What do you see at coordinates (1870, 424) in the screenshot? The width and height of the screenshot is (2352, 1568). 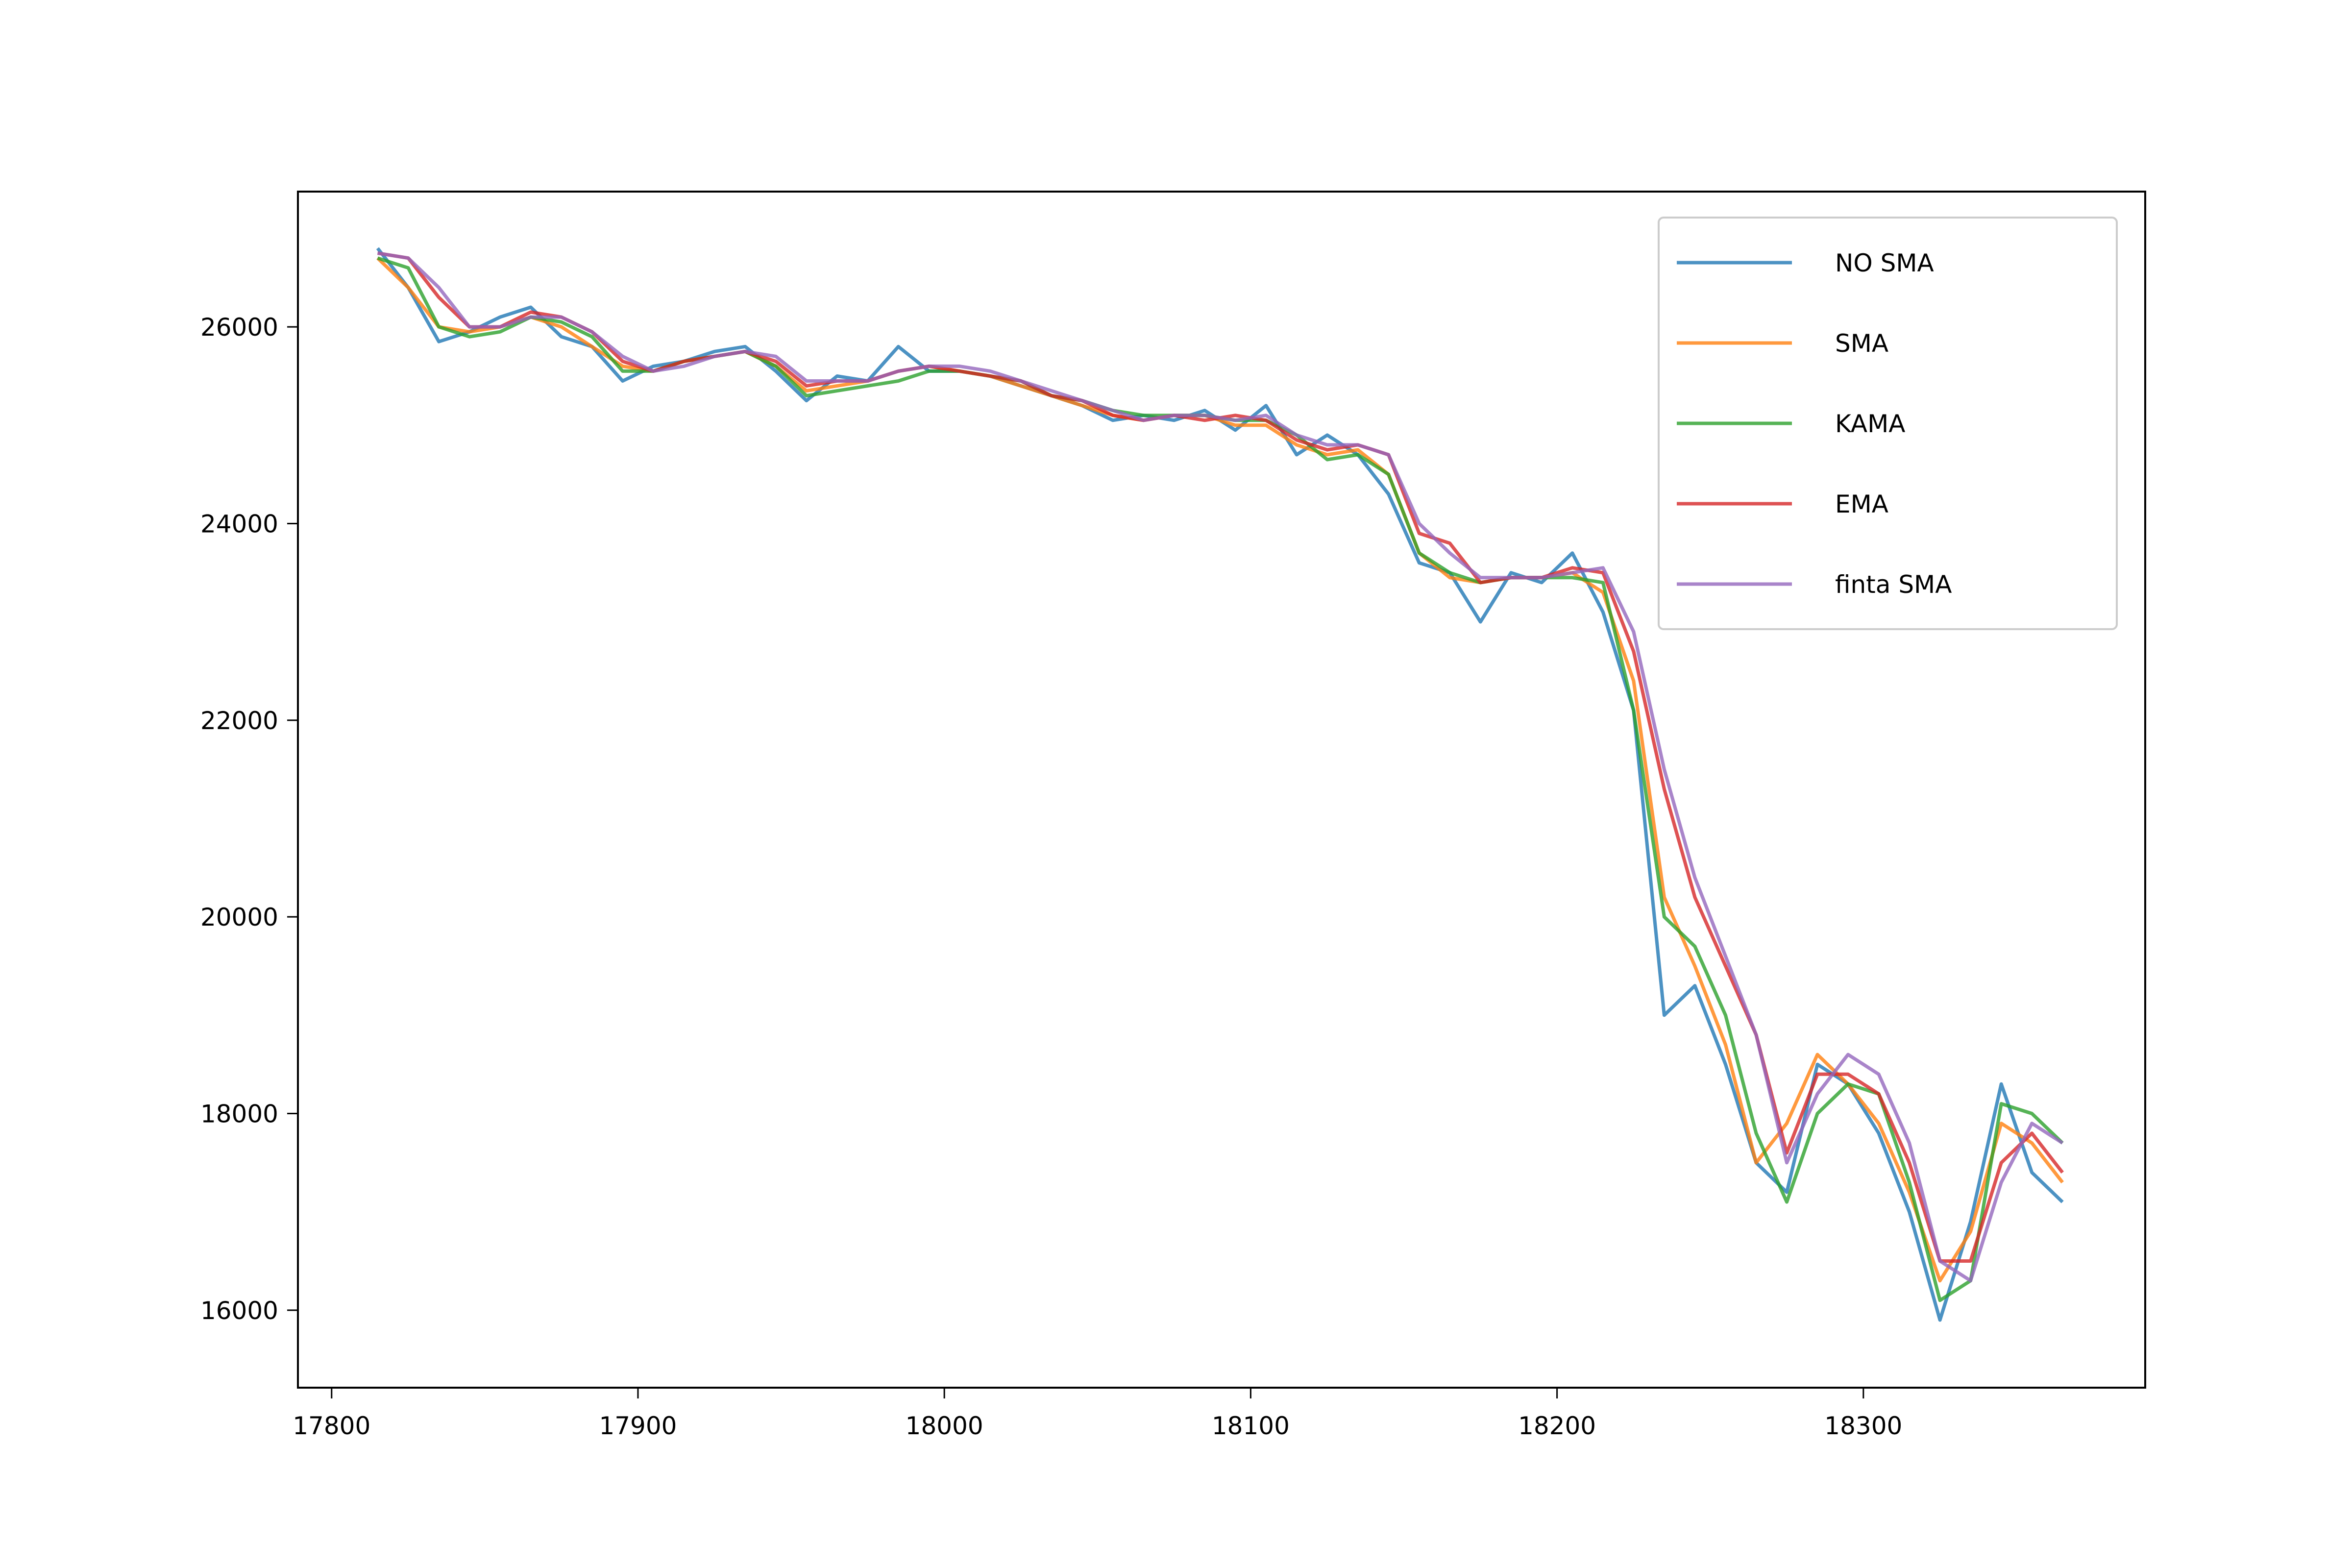 I see `legend-label: KAMA` at bounding box center [1870, 424].